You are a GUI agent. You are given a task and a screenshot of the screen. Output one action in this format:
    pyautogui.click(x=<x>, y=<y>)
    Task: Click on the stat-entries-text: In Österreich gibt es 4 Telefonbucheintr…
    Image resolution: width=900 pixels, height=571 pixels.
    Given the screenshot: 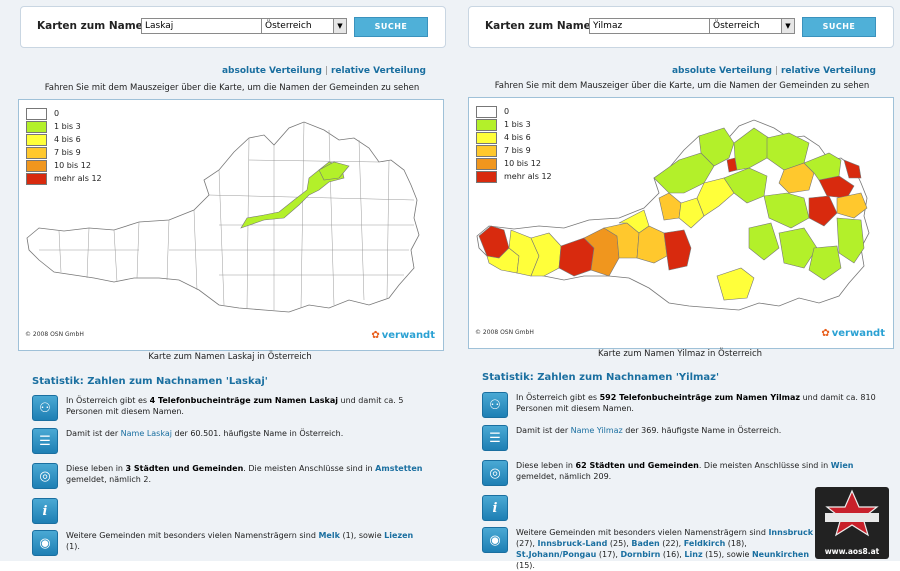 What is the action you would take?
    pyautogui.click(x=235, y=406)
    